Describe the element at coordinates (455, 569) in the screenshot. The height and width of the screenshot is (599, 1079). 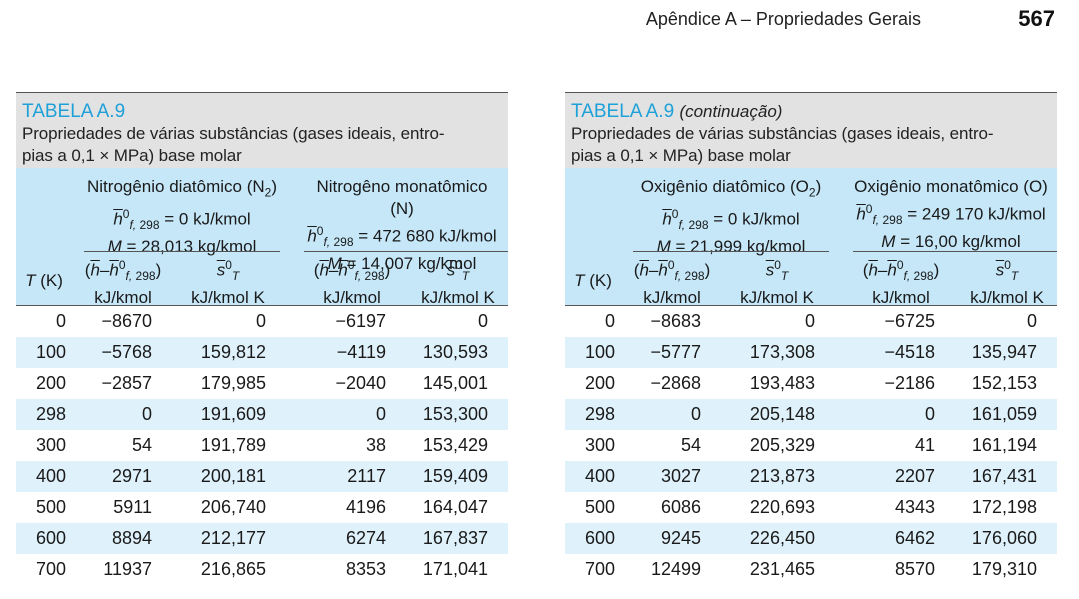
I see `cell-entropy: 171,041` at that location.